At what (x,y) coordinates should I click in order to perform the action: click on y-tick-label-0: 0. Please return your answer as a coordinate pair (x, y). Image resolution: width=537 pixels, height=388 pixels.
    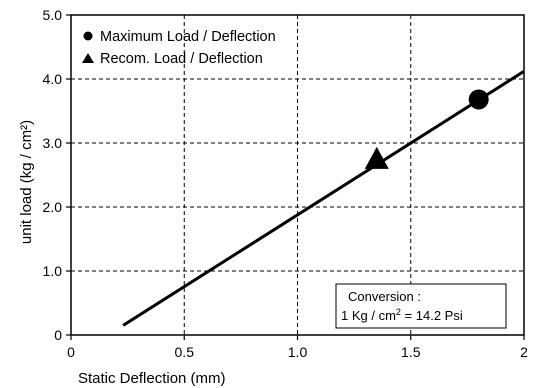
    Looking at the image, I should click on (58, 335).